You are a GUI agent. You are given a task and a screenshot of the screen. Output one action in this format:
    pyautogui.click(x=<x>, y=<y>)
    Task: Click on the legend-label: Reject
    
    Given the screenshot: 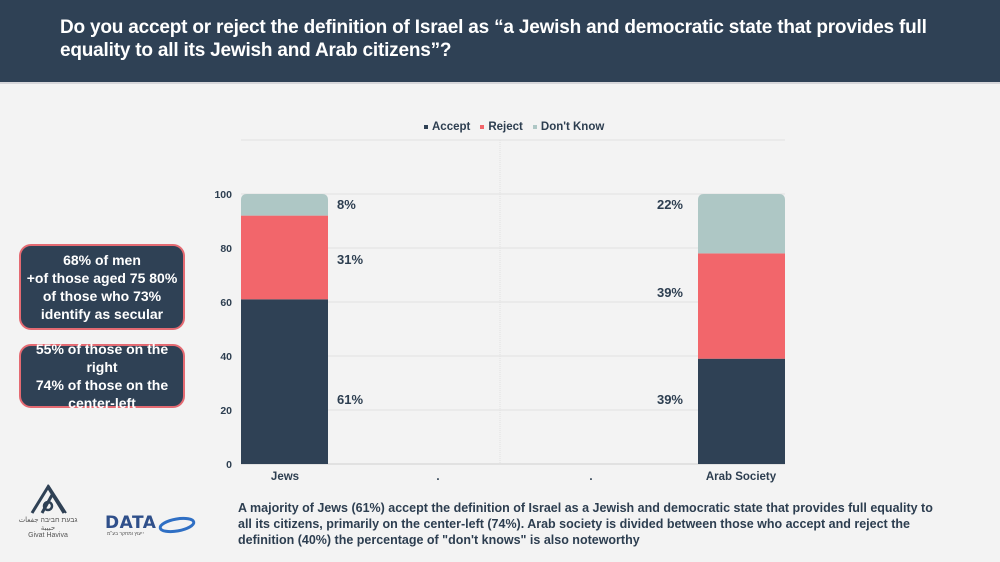 What is the action you would take?
    pyautogui.click(x=505, y=127)
    